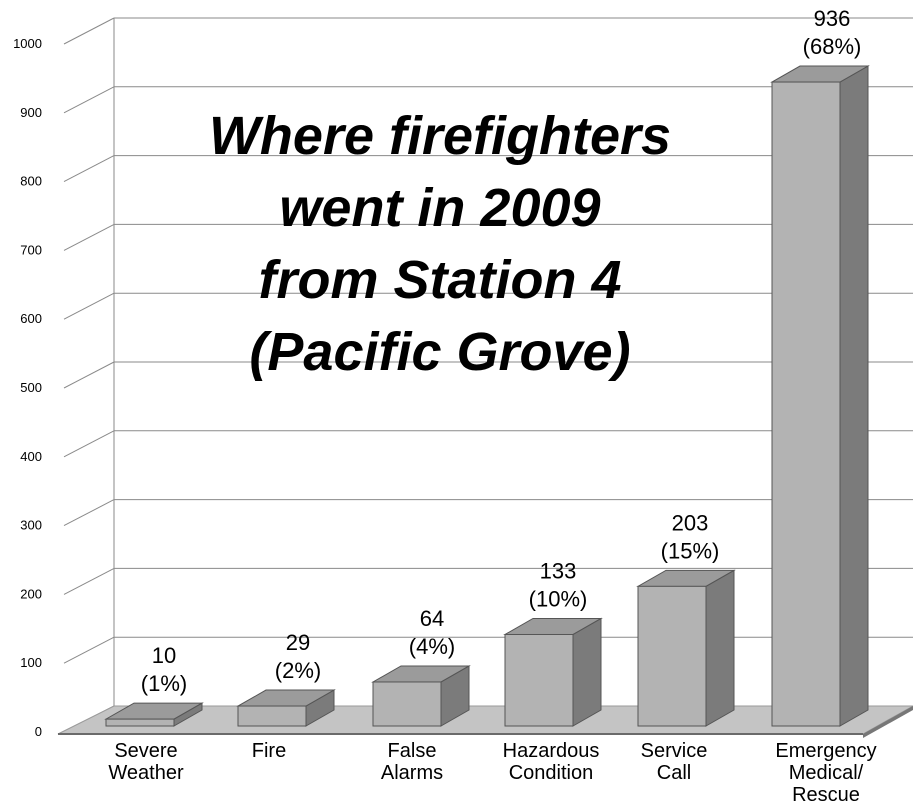 Image resolution: width=913 pixels, height=810 pixels. What do you see at coordinates (832, 18) in the screenshot?
I see `value-label: 936` at bounding box center [832, 18].